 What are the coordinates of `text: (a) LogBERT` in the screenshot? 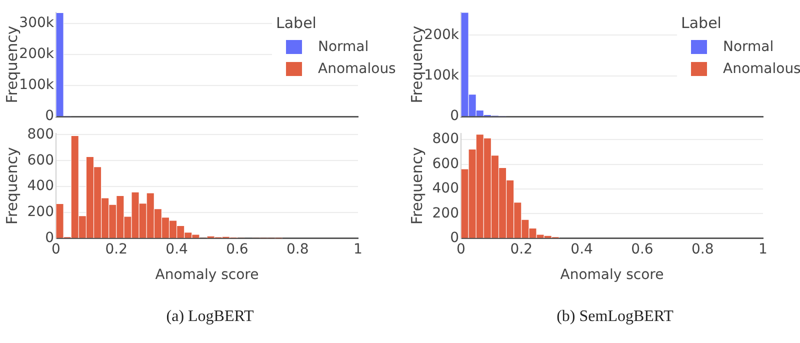 It's located at (210, 317).